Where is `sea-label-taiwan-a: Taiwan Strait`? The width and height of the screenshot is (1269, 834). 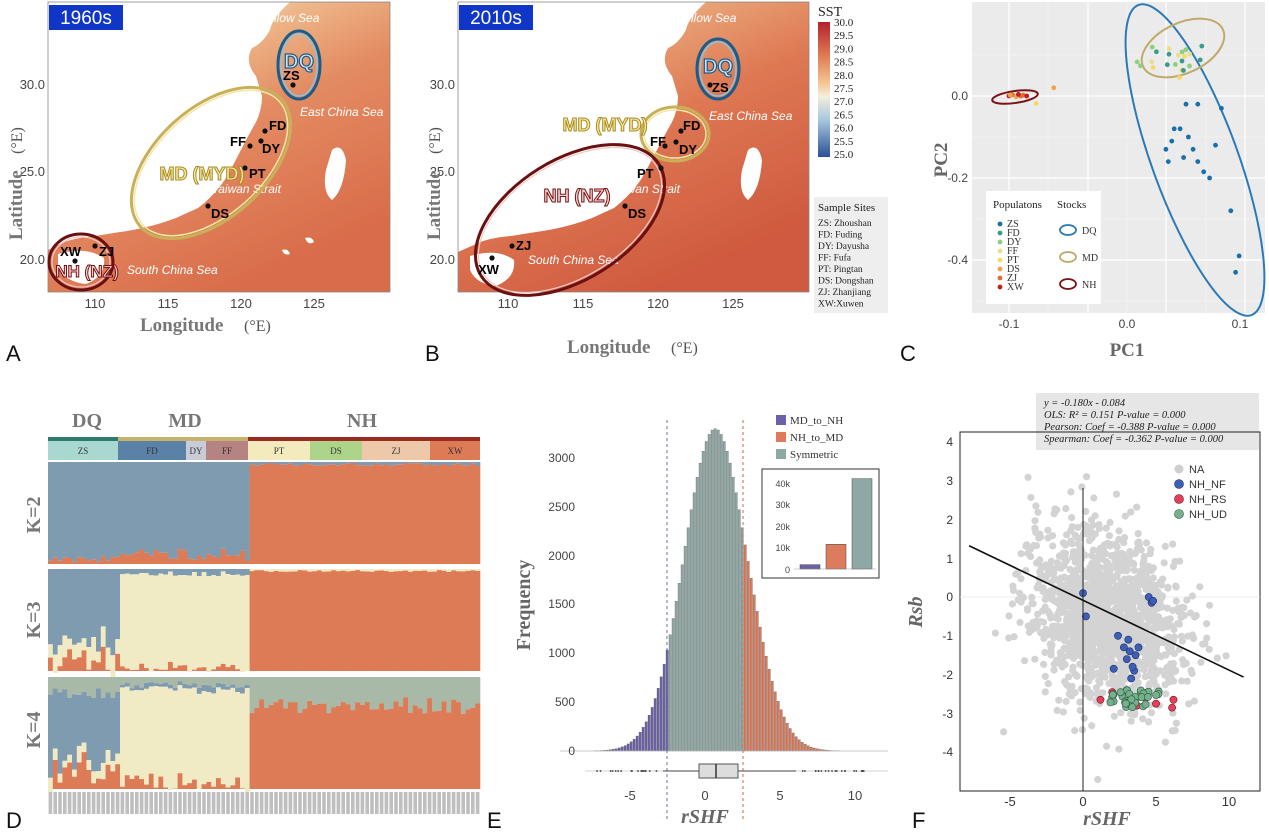 sea-label-taiwan-a: Taiwan Strait is located at coordinates (247, 189).